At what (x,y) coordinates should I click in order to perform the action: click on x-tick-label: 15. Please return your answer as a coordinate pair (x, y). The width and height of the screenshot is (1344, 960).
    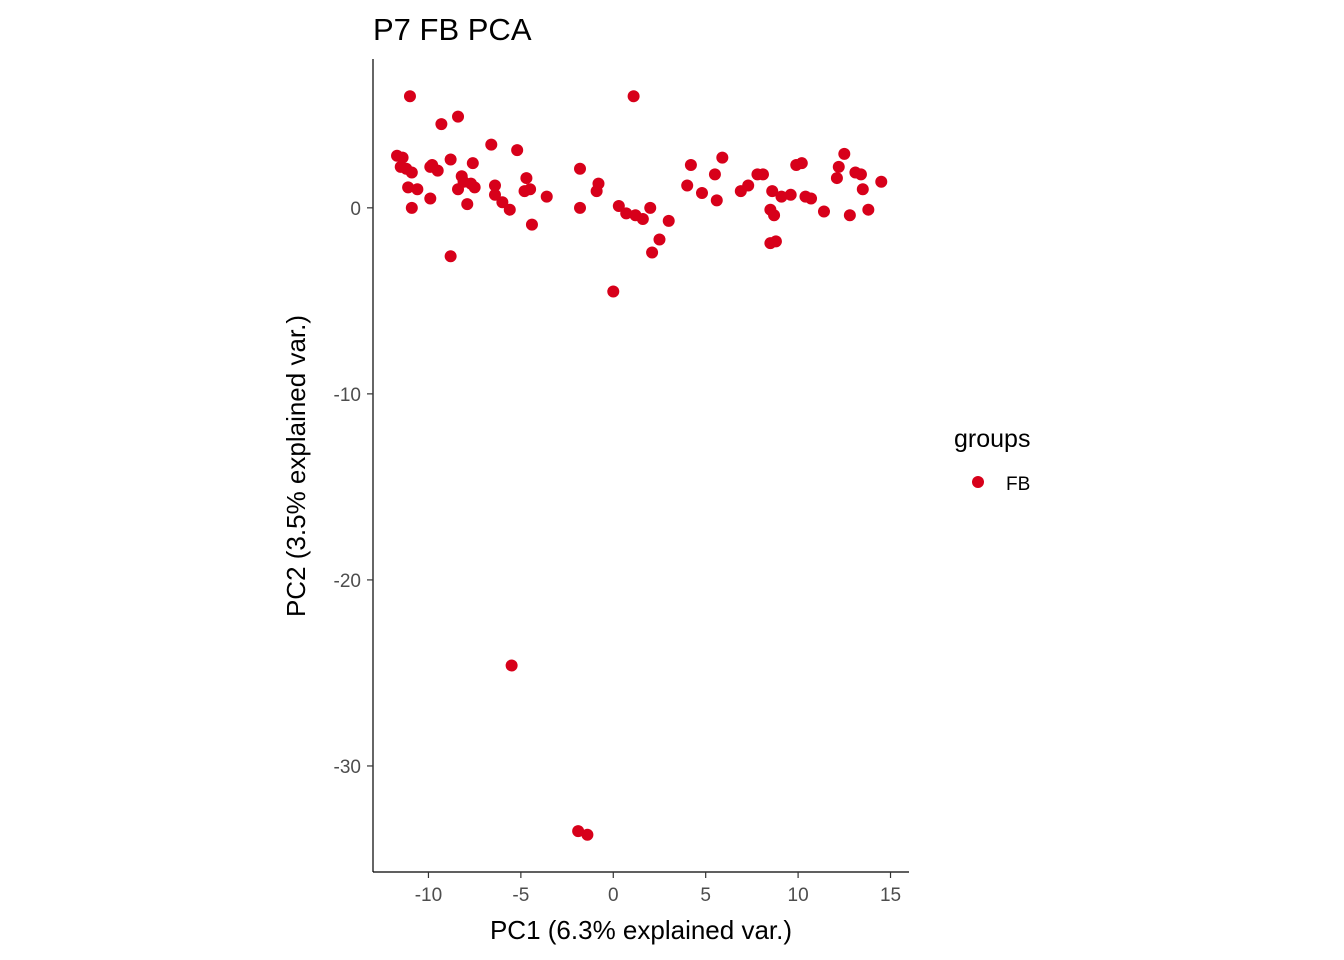
    Looking at the image, I should click on (890, 895).